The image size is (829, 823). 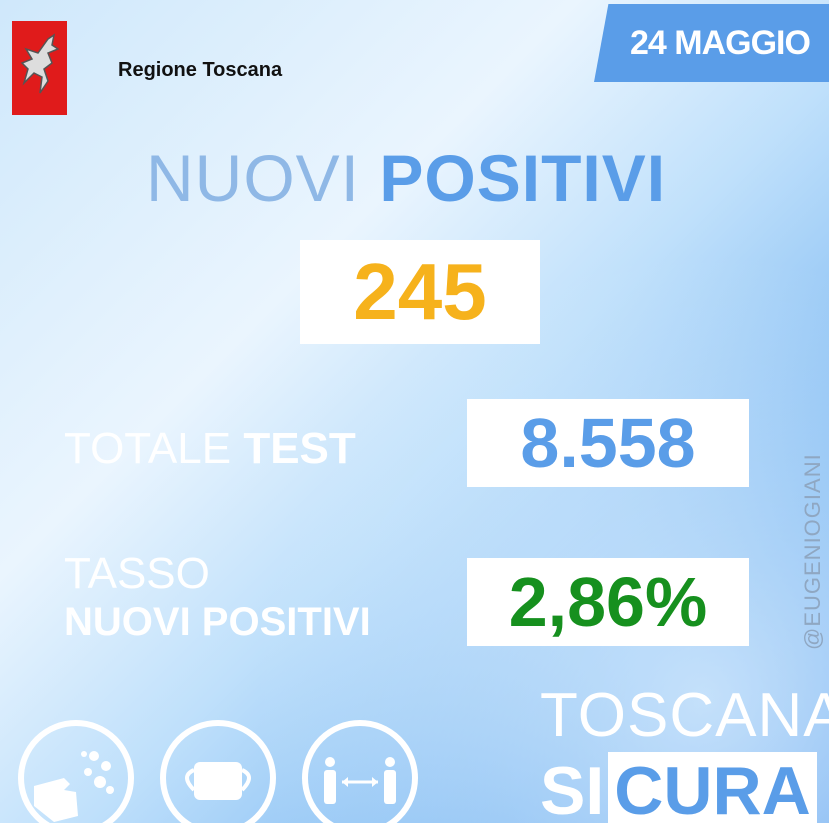 What do you see at coordinates (200, 70) in the screenshot?
I see `brand-name: Regione Toscana` at bounding box center [200, 70].